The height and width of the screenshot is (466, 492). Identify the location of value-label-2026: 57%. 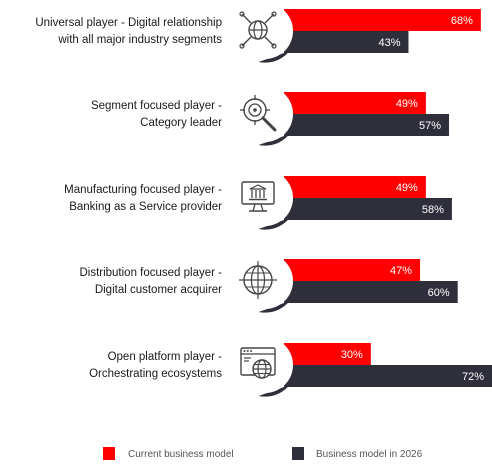
(430, 126).